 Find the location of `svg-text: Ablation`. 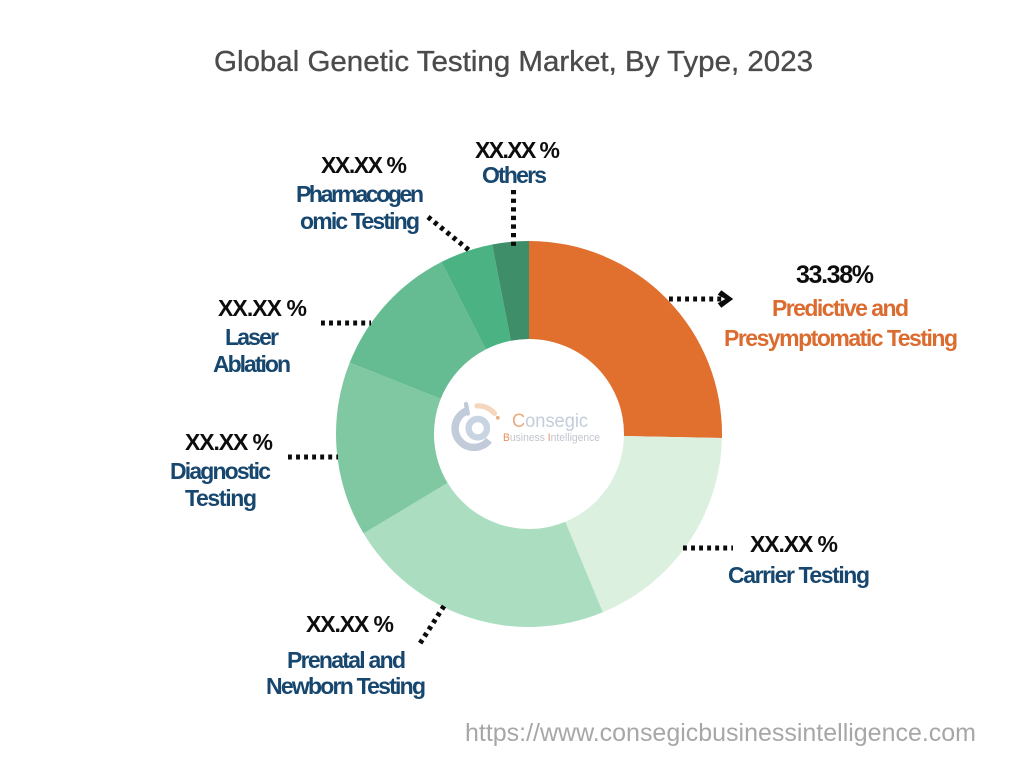

svg-text: Ablation is located at coordinates (252, 364).